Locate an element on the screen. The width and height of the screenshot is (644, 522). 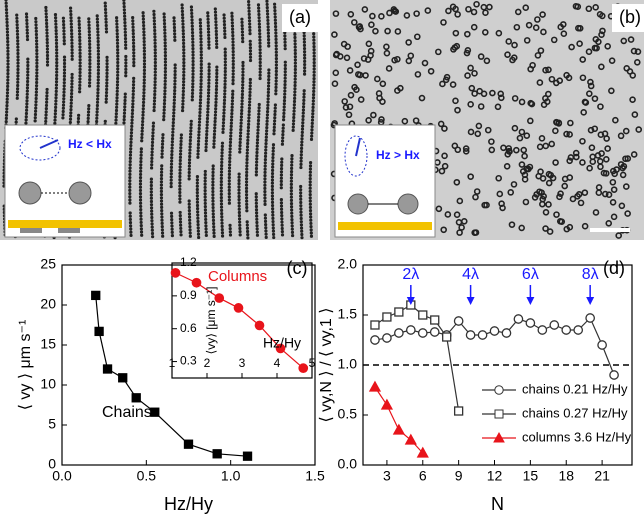
electrode is located at coordinates (31, 230).